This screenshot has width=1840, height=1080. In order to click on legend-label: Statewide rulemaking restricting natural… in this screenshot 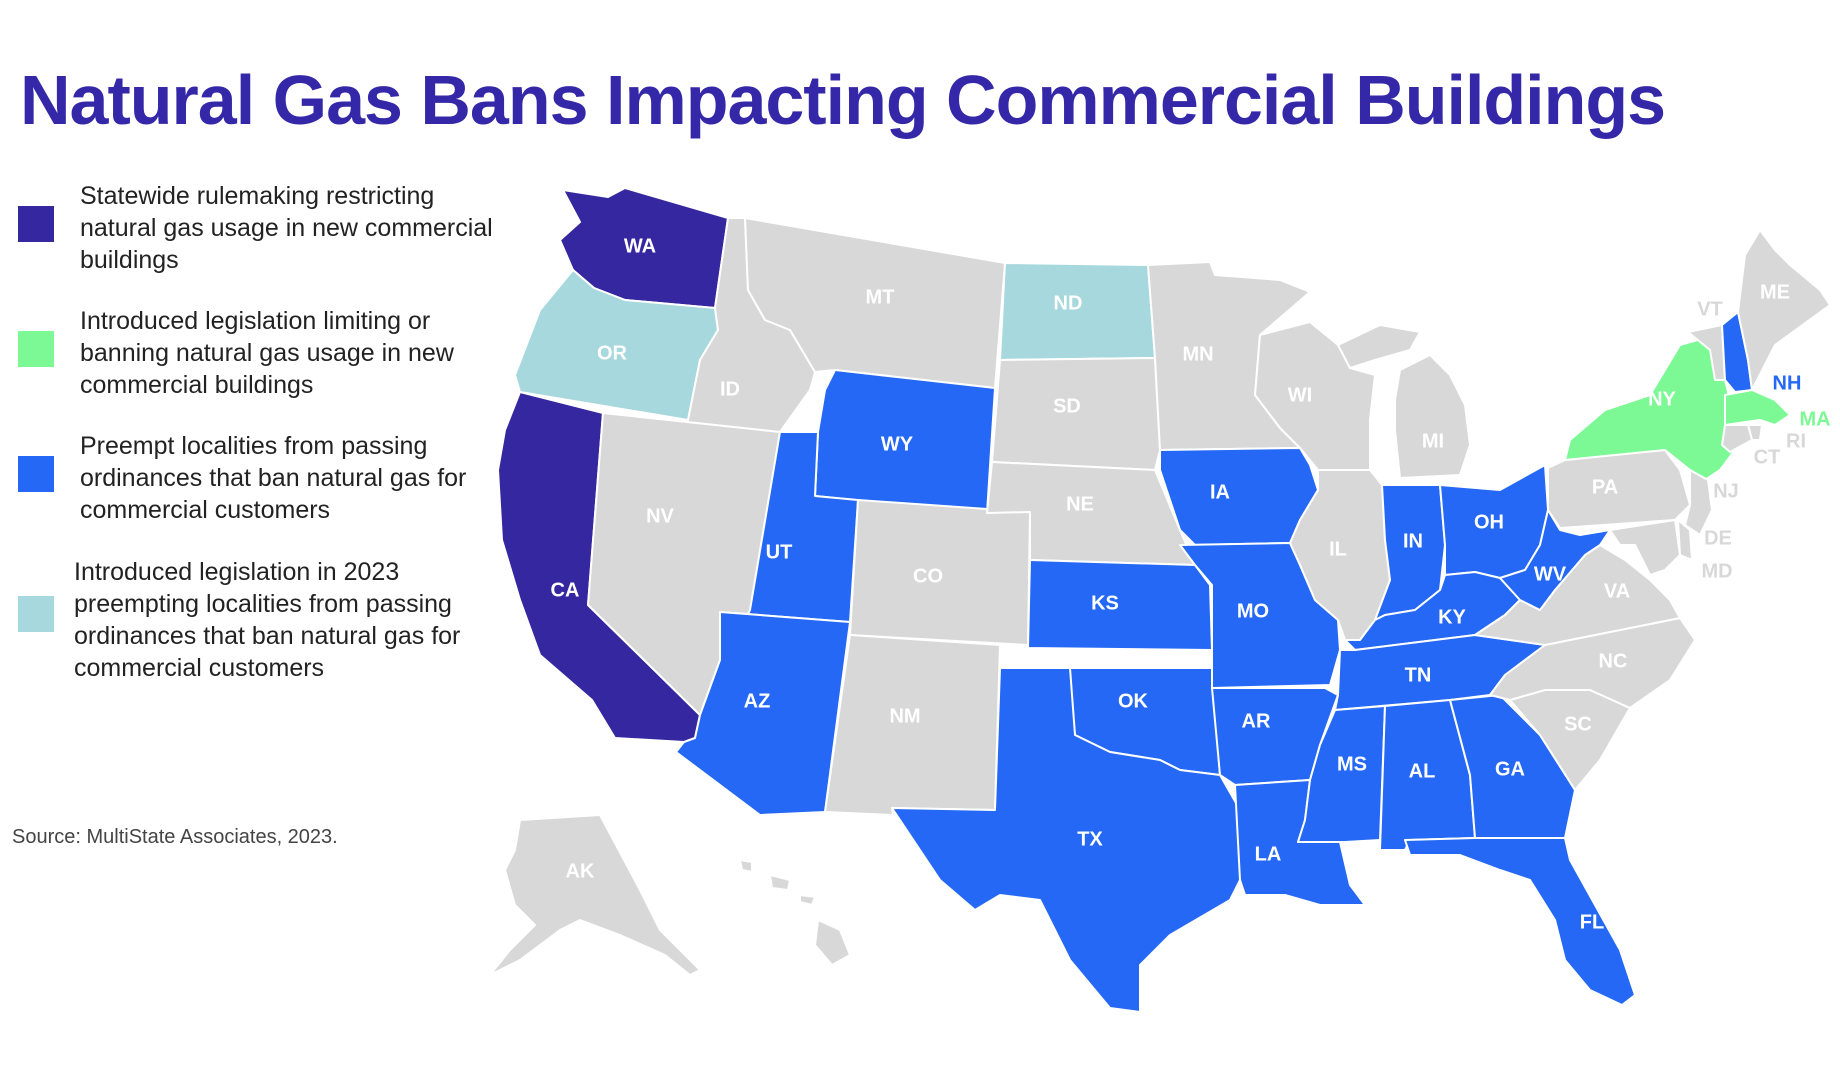, I will do `click(286, 228)`.